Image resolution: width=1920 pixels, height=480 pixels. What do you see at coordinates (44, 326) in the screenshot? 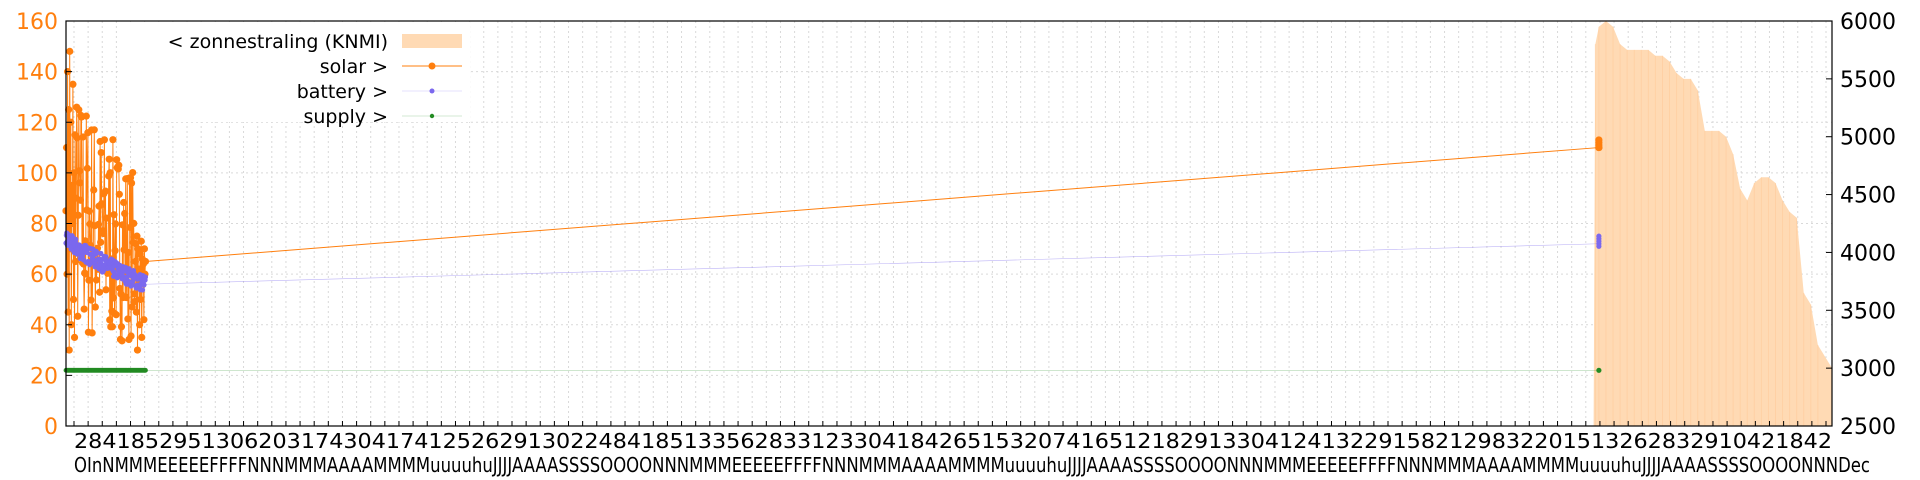
I see `ytick-label-left: 40` at bounding box center [44, 326].